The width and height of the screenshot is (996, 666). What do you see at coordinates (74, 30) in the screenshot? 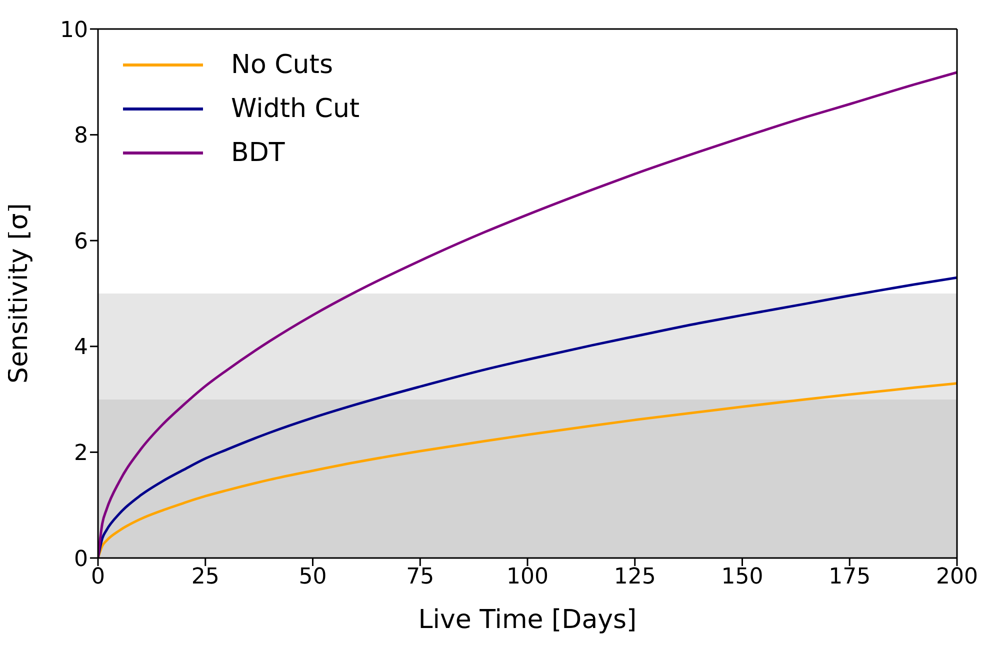
I see `y-tick-label: 10` at bounding box center [74, 30].